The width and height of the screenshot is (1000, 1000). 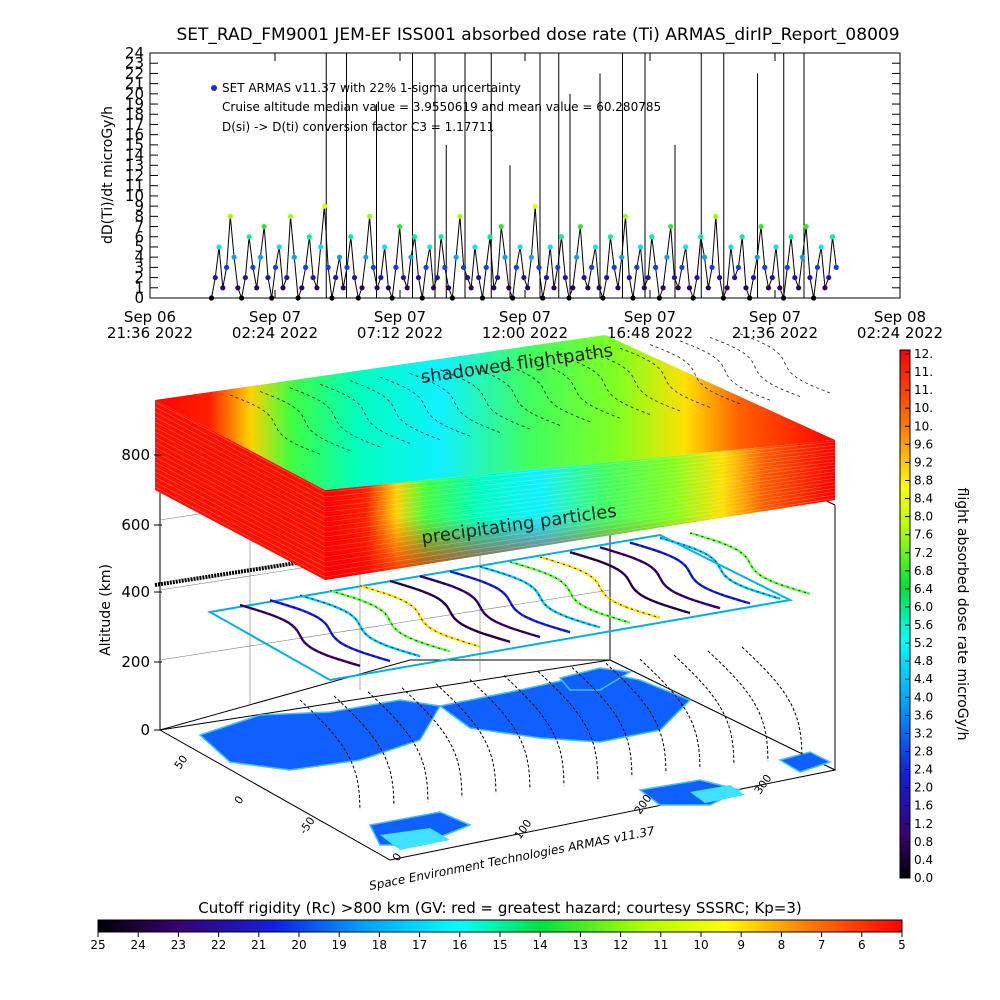 I want to click on rigidity-tick-label: 12, so click(x=620, y=945).